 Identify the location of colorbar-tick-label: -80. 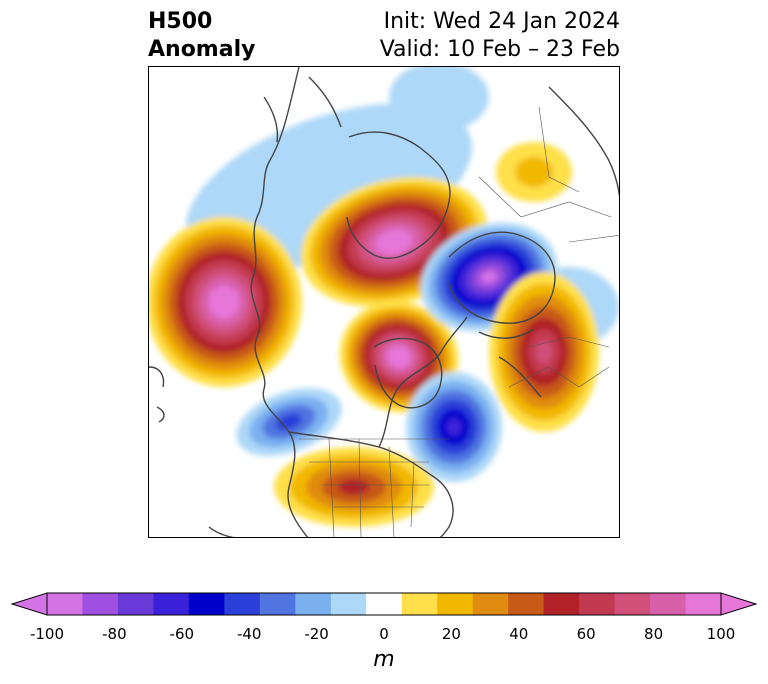
(114, 634).